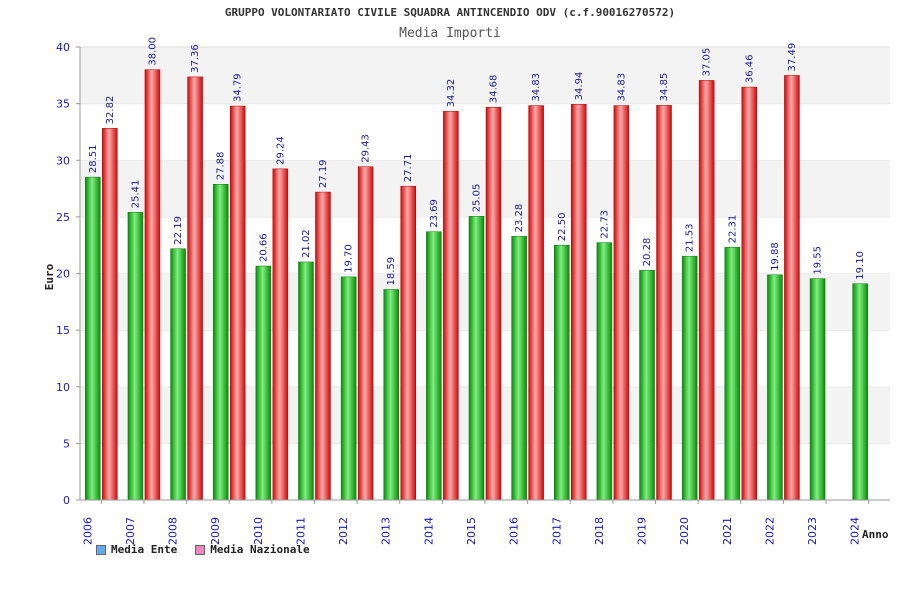  What do you see at coordinates (391, 271) in the screenshot?
I see `data-label-ente: 18.59` at bounding box center [391, 271].